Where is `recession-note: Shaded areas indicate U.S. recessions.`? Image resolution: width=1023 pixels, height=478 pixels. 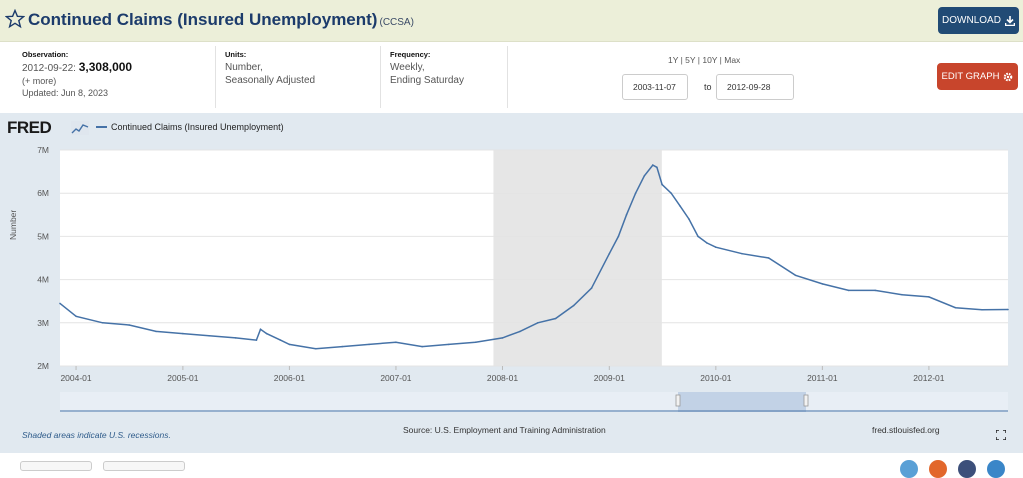
recession-note: Shaded areas indicate U.S. recessions. is located at coordinates (96, 435).